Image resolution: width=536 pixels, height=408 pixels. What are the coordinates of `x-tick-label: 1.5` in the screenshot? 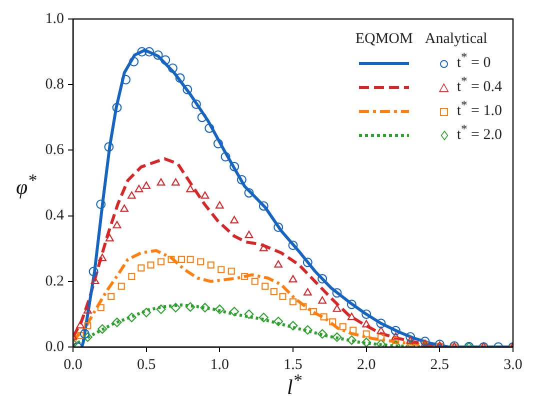 It's located at (293, 364).